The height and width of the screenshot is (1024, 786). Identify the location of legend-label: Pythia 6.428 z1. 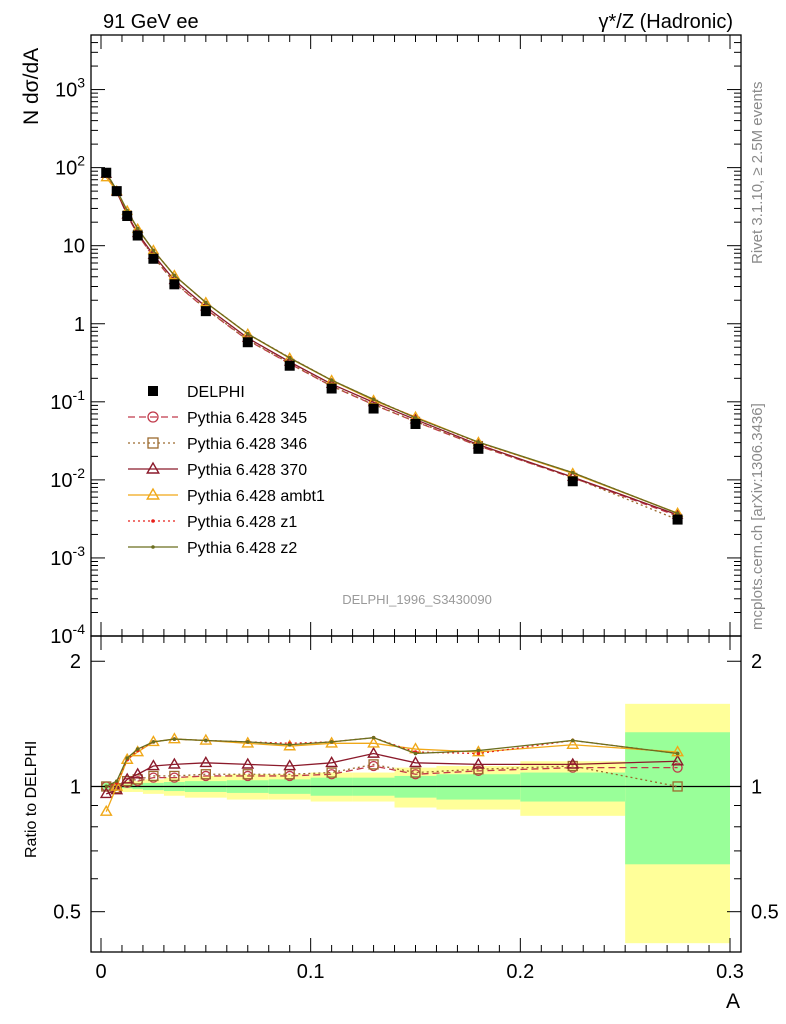
(242, 522).